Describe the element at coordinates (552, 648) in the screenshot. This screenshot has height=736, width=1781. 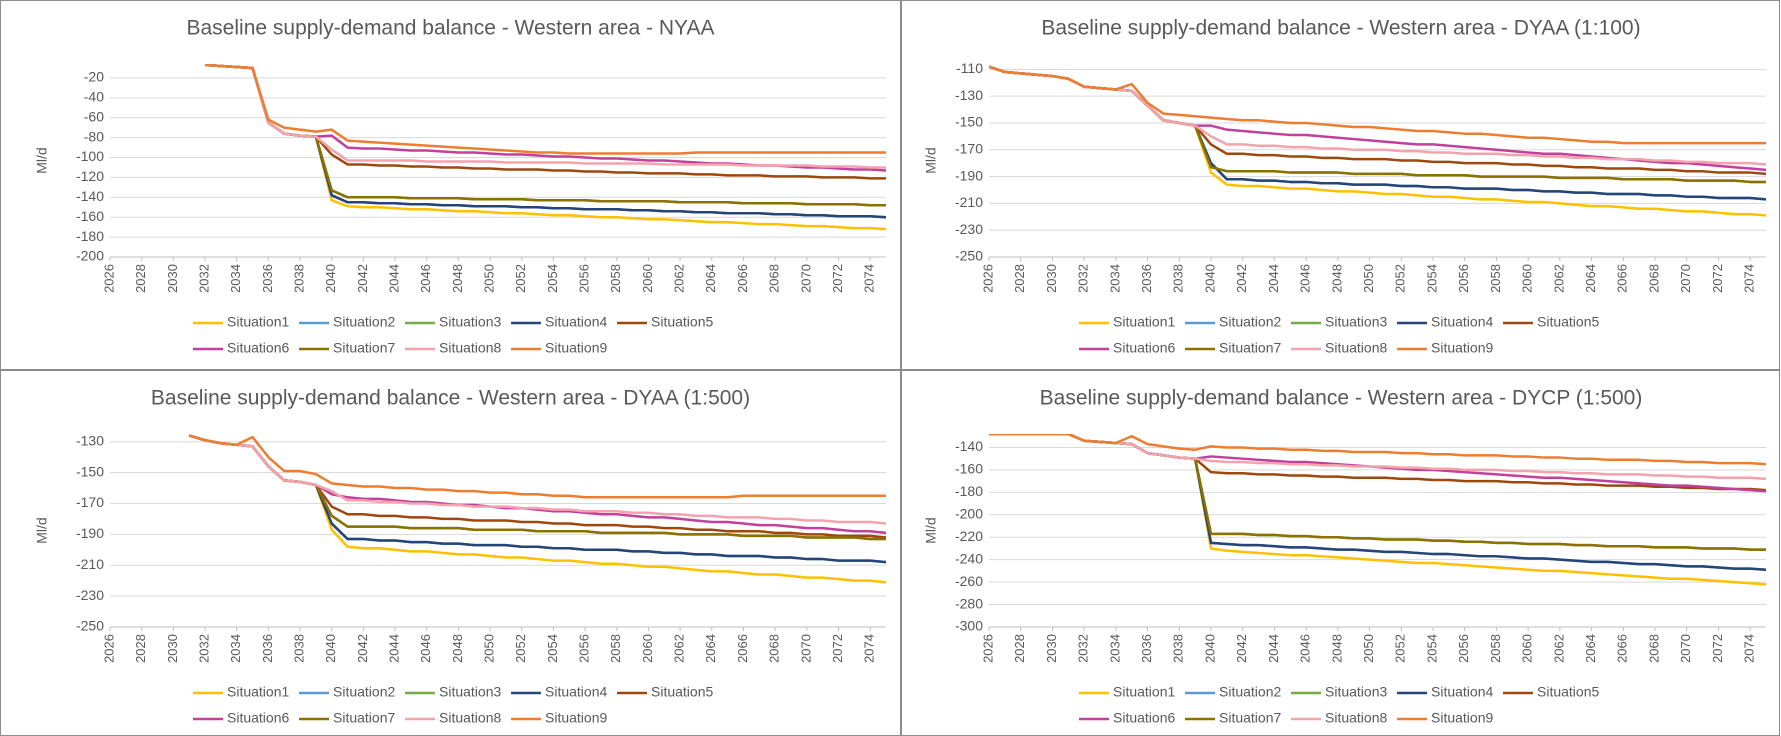
I see `x-tick-label: 2054` at that location.